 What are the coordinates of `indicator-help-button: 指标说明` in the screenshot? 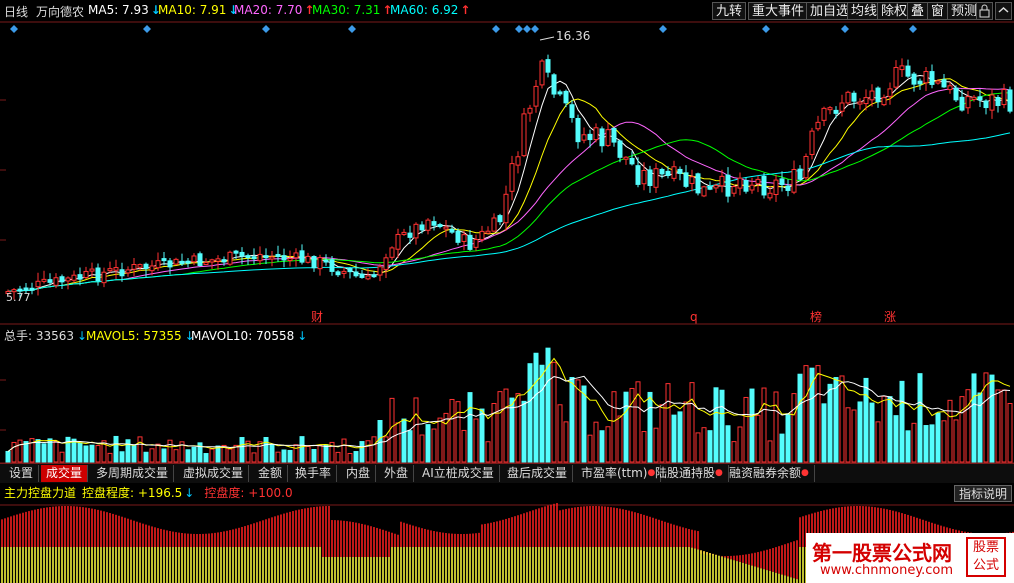 It's located at (982, 493).